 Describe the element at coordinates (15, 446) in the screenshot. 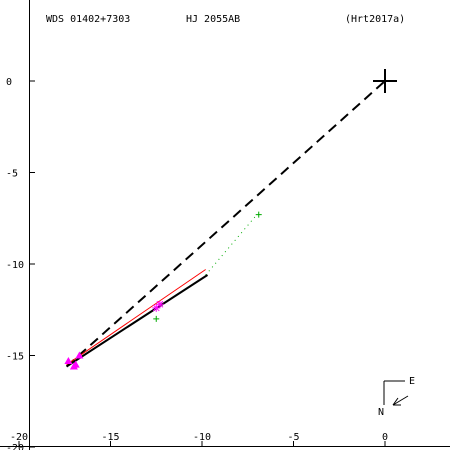

I see `y-tick-label: -20` at that location.